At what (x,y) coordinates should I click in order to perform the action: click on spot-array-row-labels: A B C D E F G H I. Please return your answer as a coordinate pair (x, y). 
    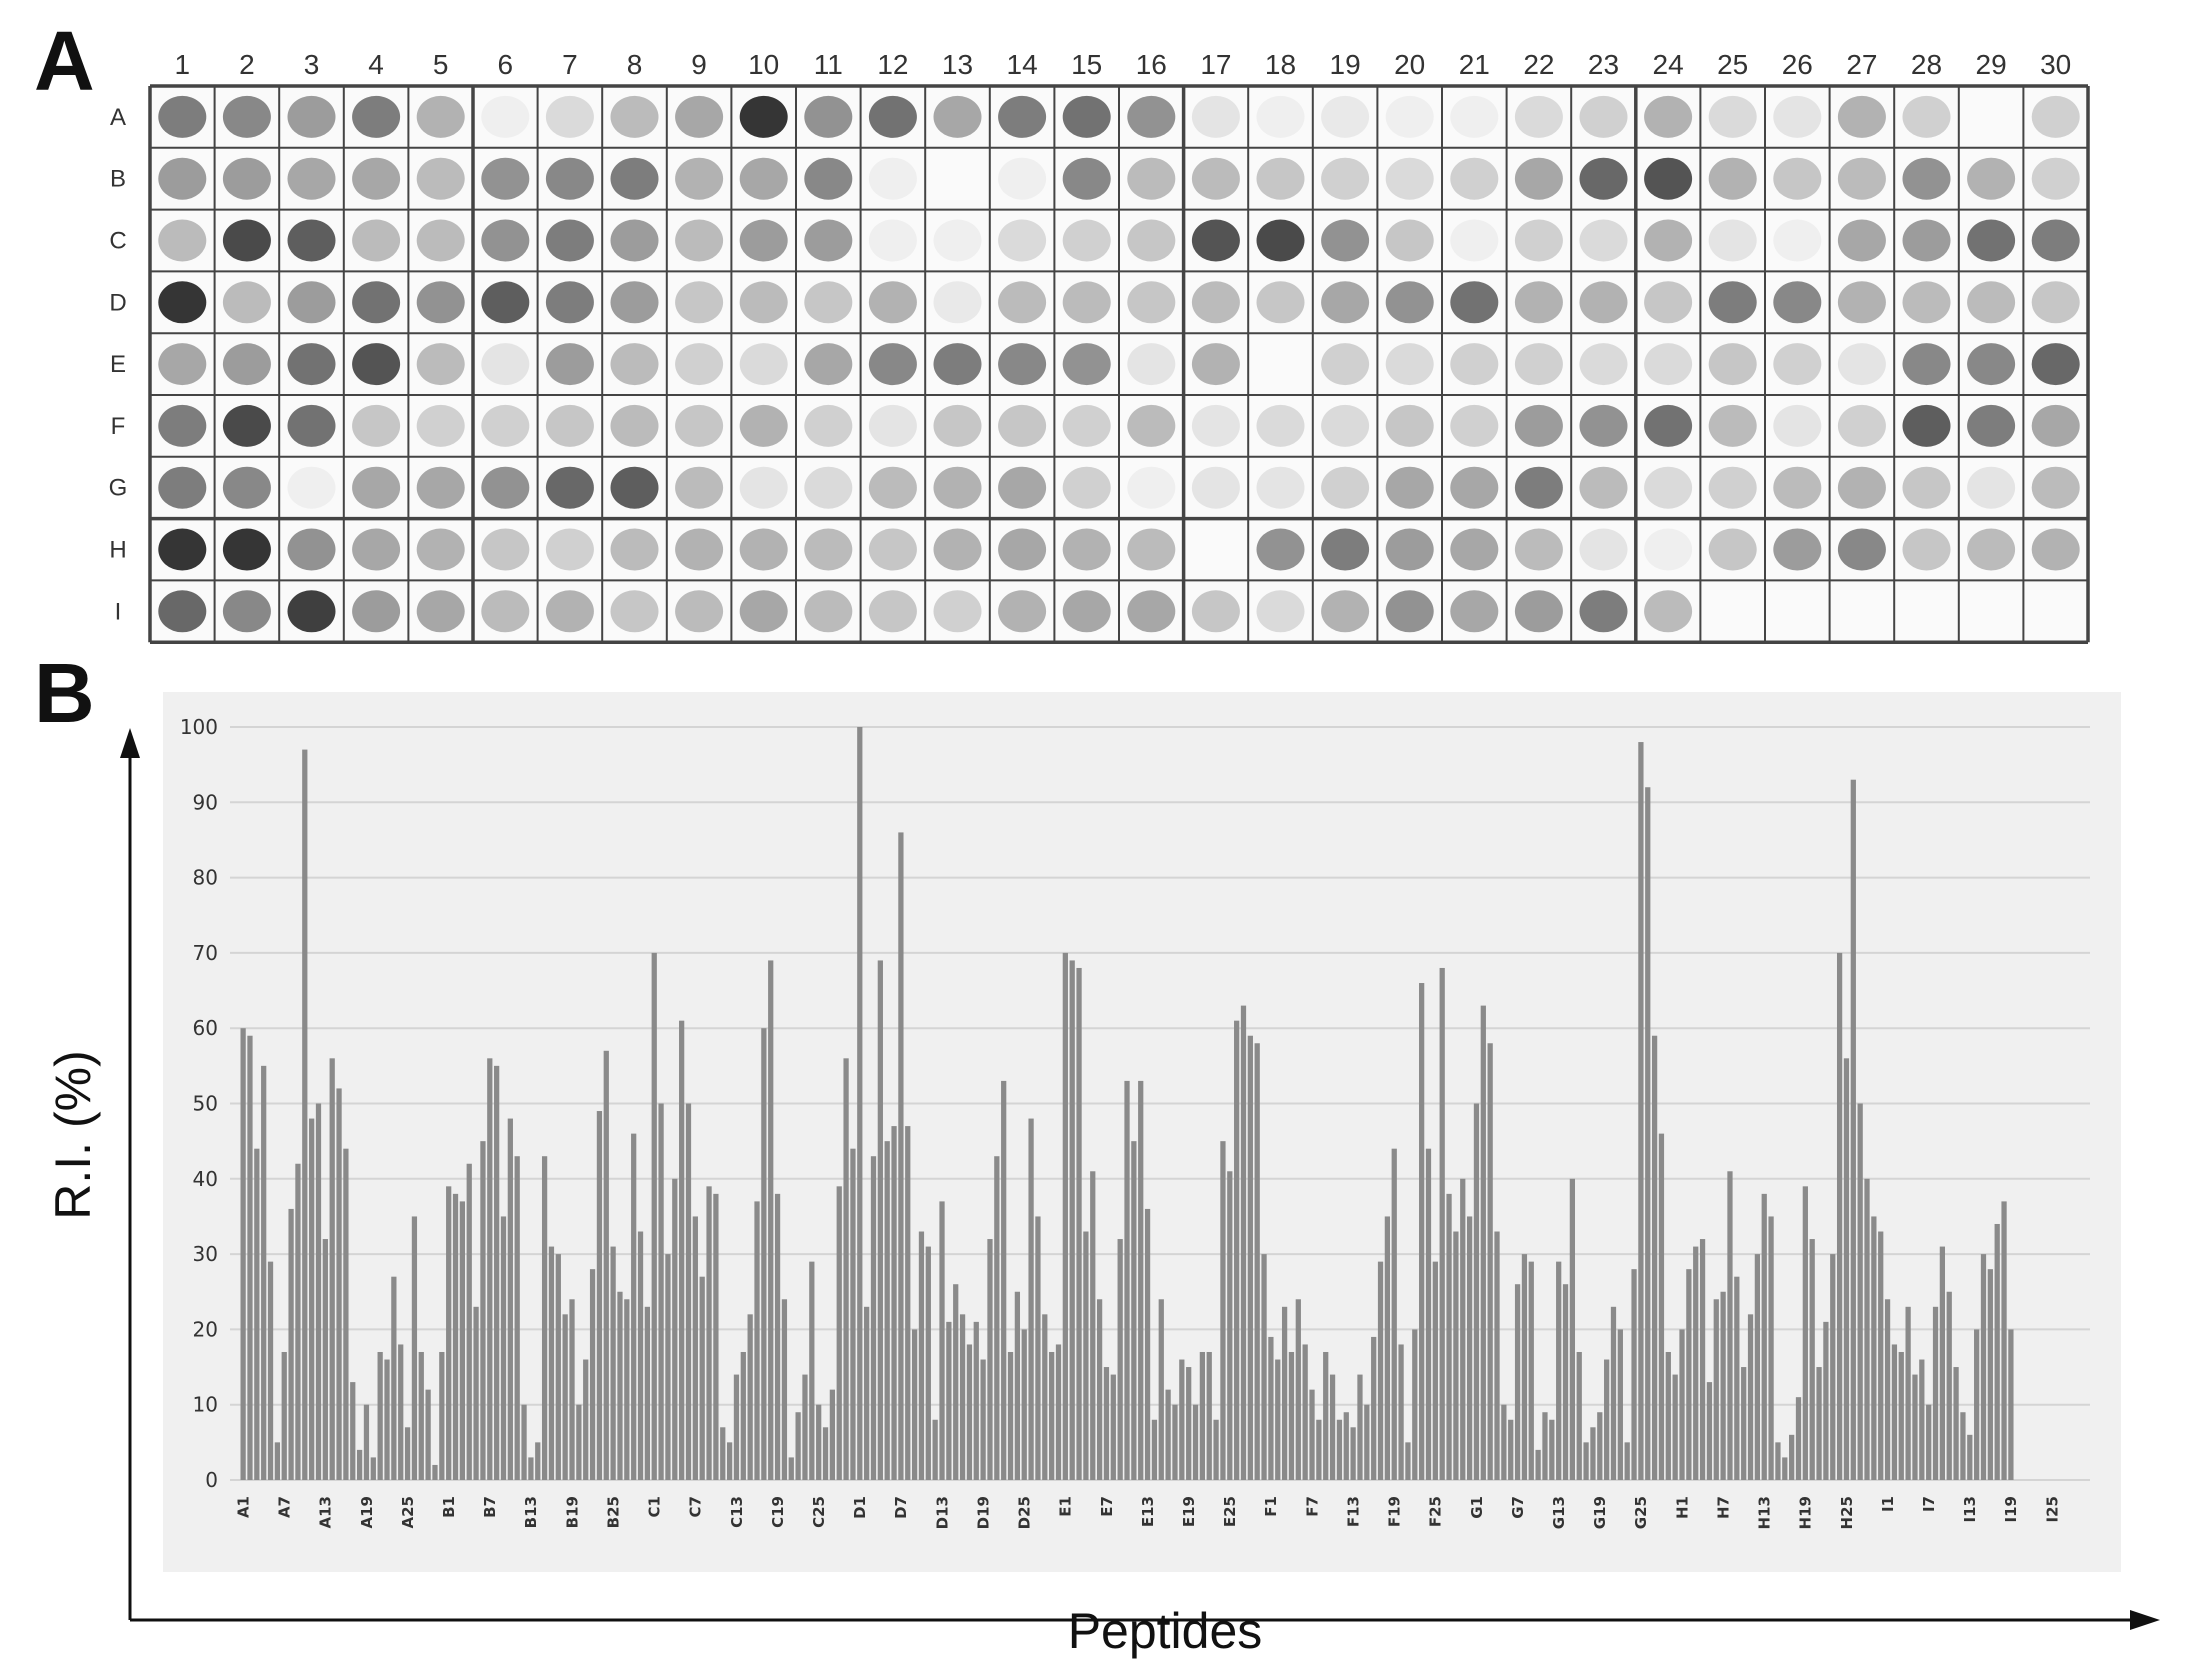
    Looking at the image, I should click on (118, 364).